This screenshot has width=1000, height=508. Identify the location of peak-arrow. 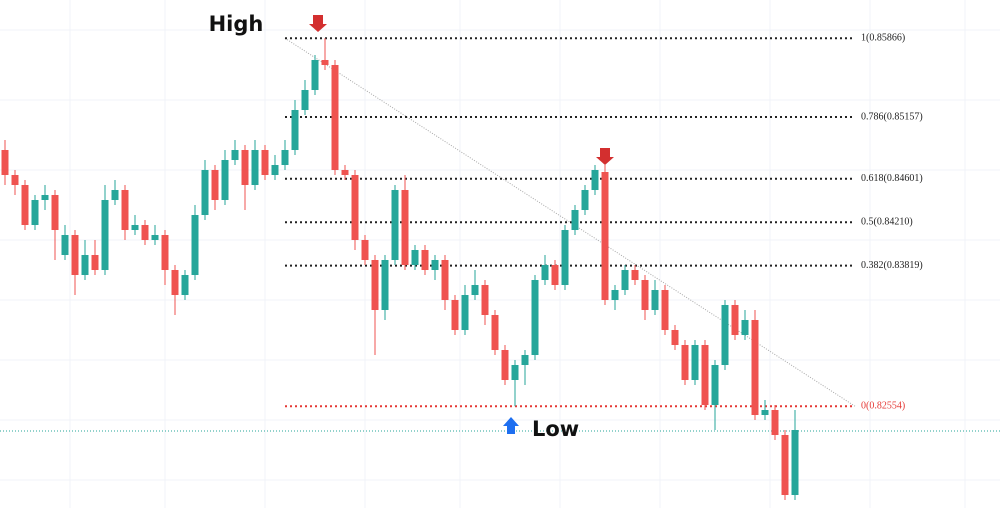
(605, 156).